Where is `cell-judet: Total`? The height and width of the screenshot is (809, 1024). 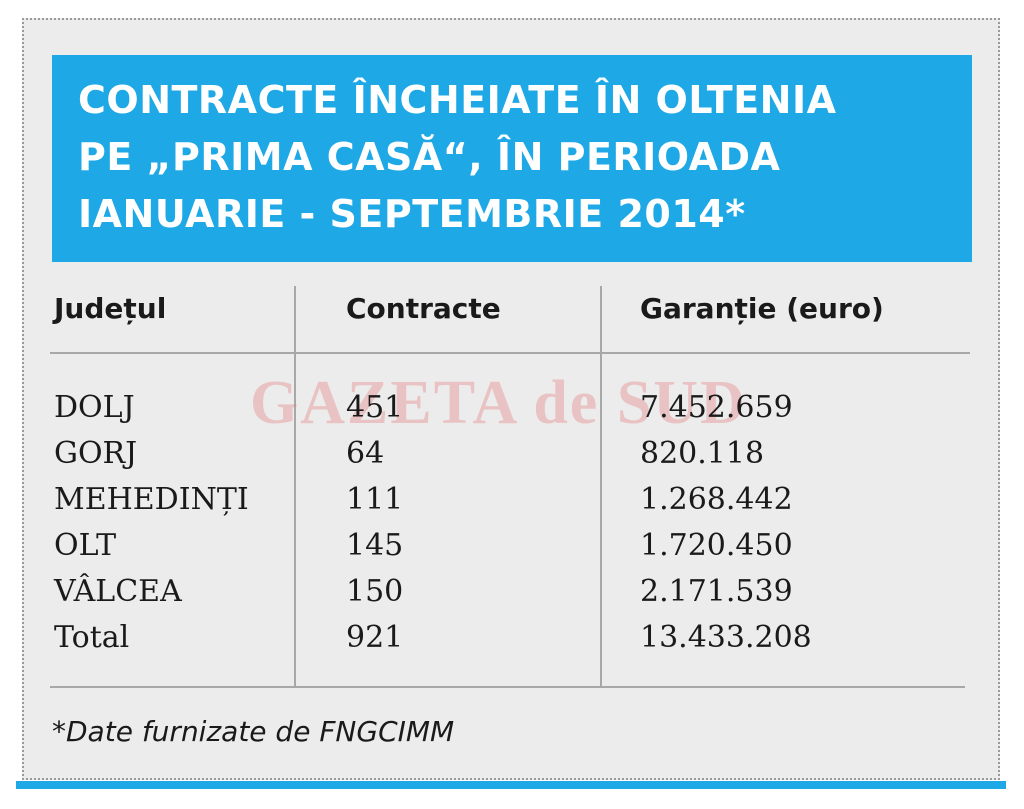 cell-judet: Total is located at coordinates (92, 637).